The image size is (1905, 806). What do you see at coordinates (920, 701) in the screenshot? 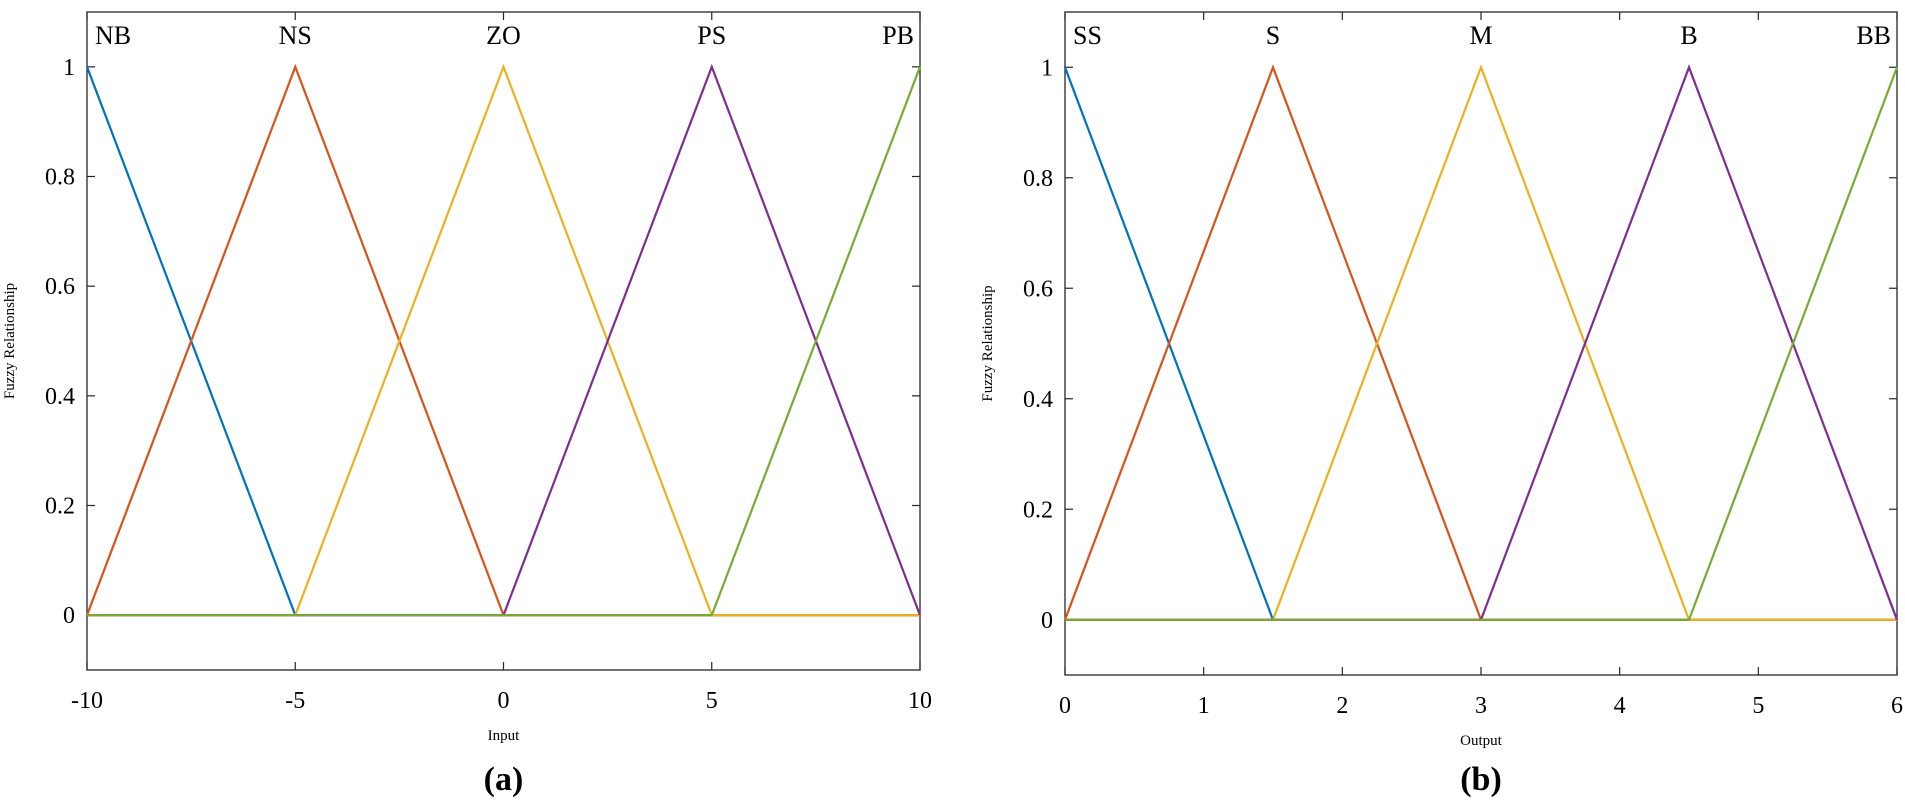
I see `x-tick-label: 10` at bounding box center [920, 701].